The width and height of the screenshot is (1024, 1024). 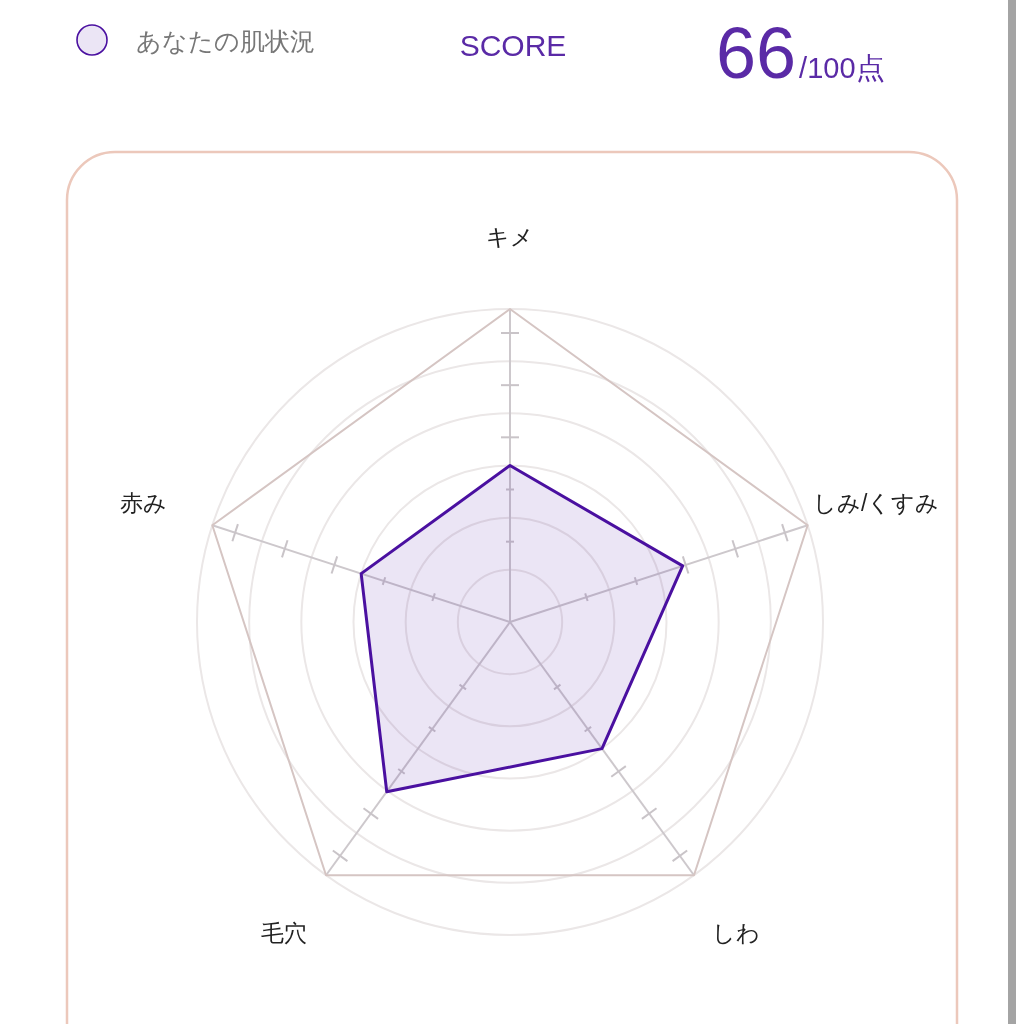 What do you see at coordinates (144, 503) in the screenshot?
I see `axis-label: 赤み` at bounding box center [144, 503].